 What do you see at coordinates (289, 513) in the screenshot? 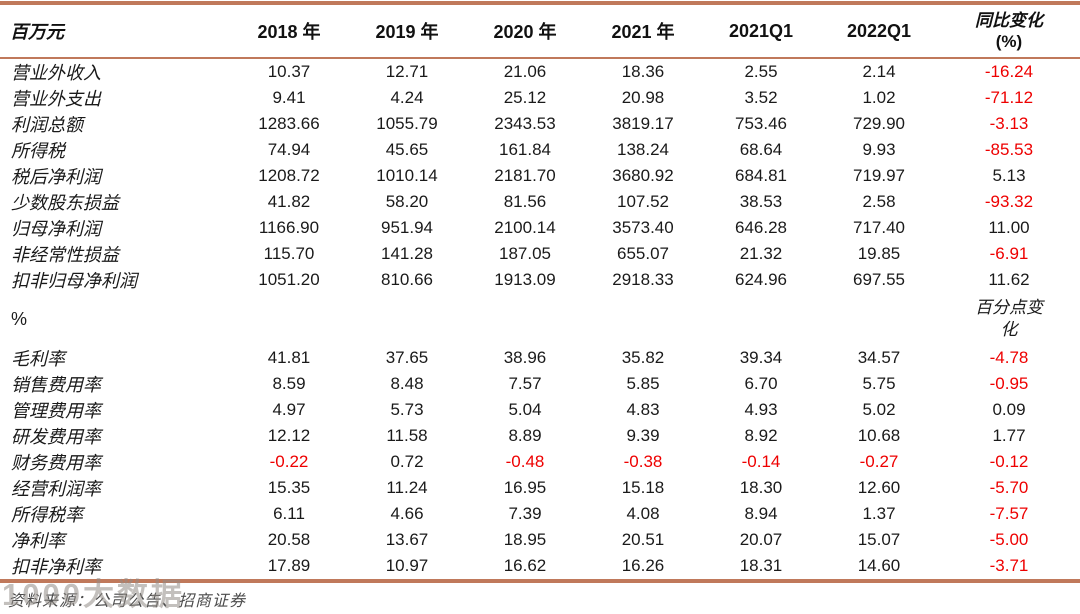
I see `value-cell: 6.11` at bounding box center [289, 513].